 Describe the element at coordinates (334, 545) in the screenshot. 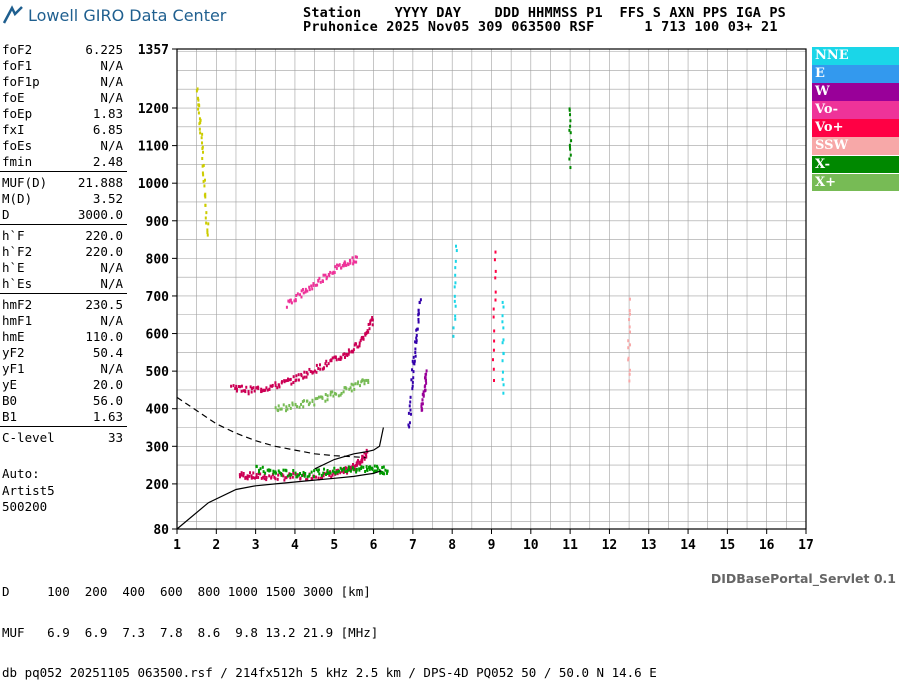

I see `x-tick-label: 5` at that location.